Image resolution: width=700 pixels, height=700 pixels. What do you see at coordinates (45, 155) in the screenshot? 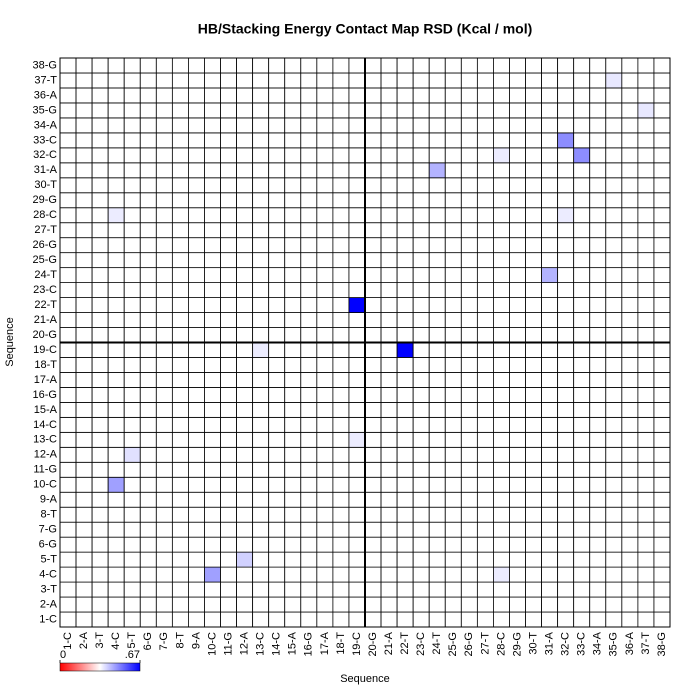
I see `y-tick-label: 32-C` at bounding box center [45, 155].